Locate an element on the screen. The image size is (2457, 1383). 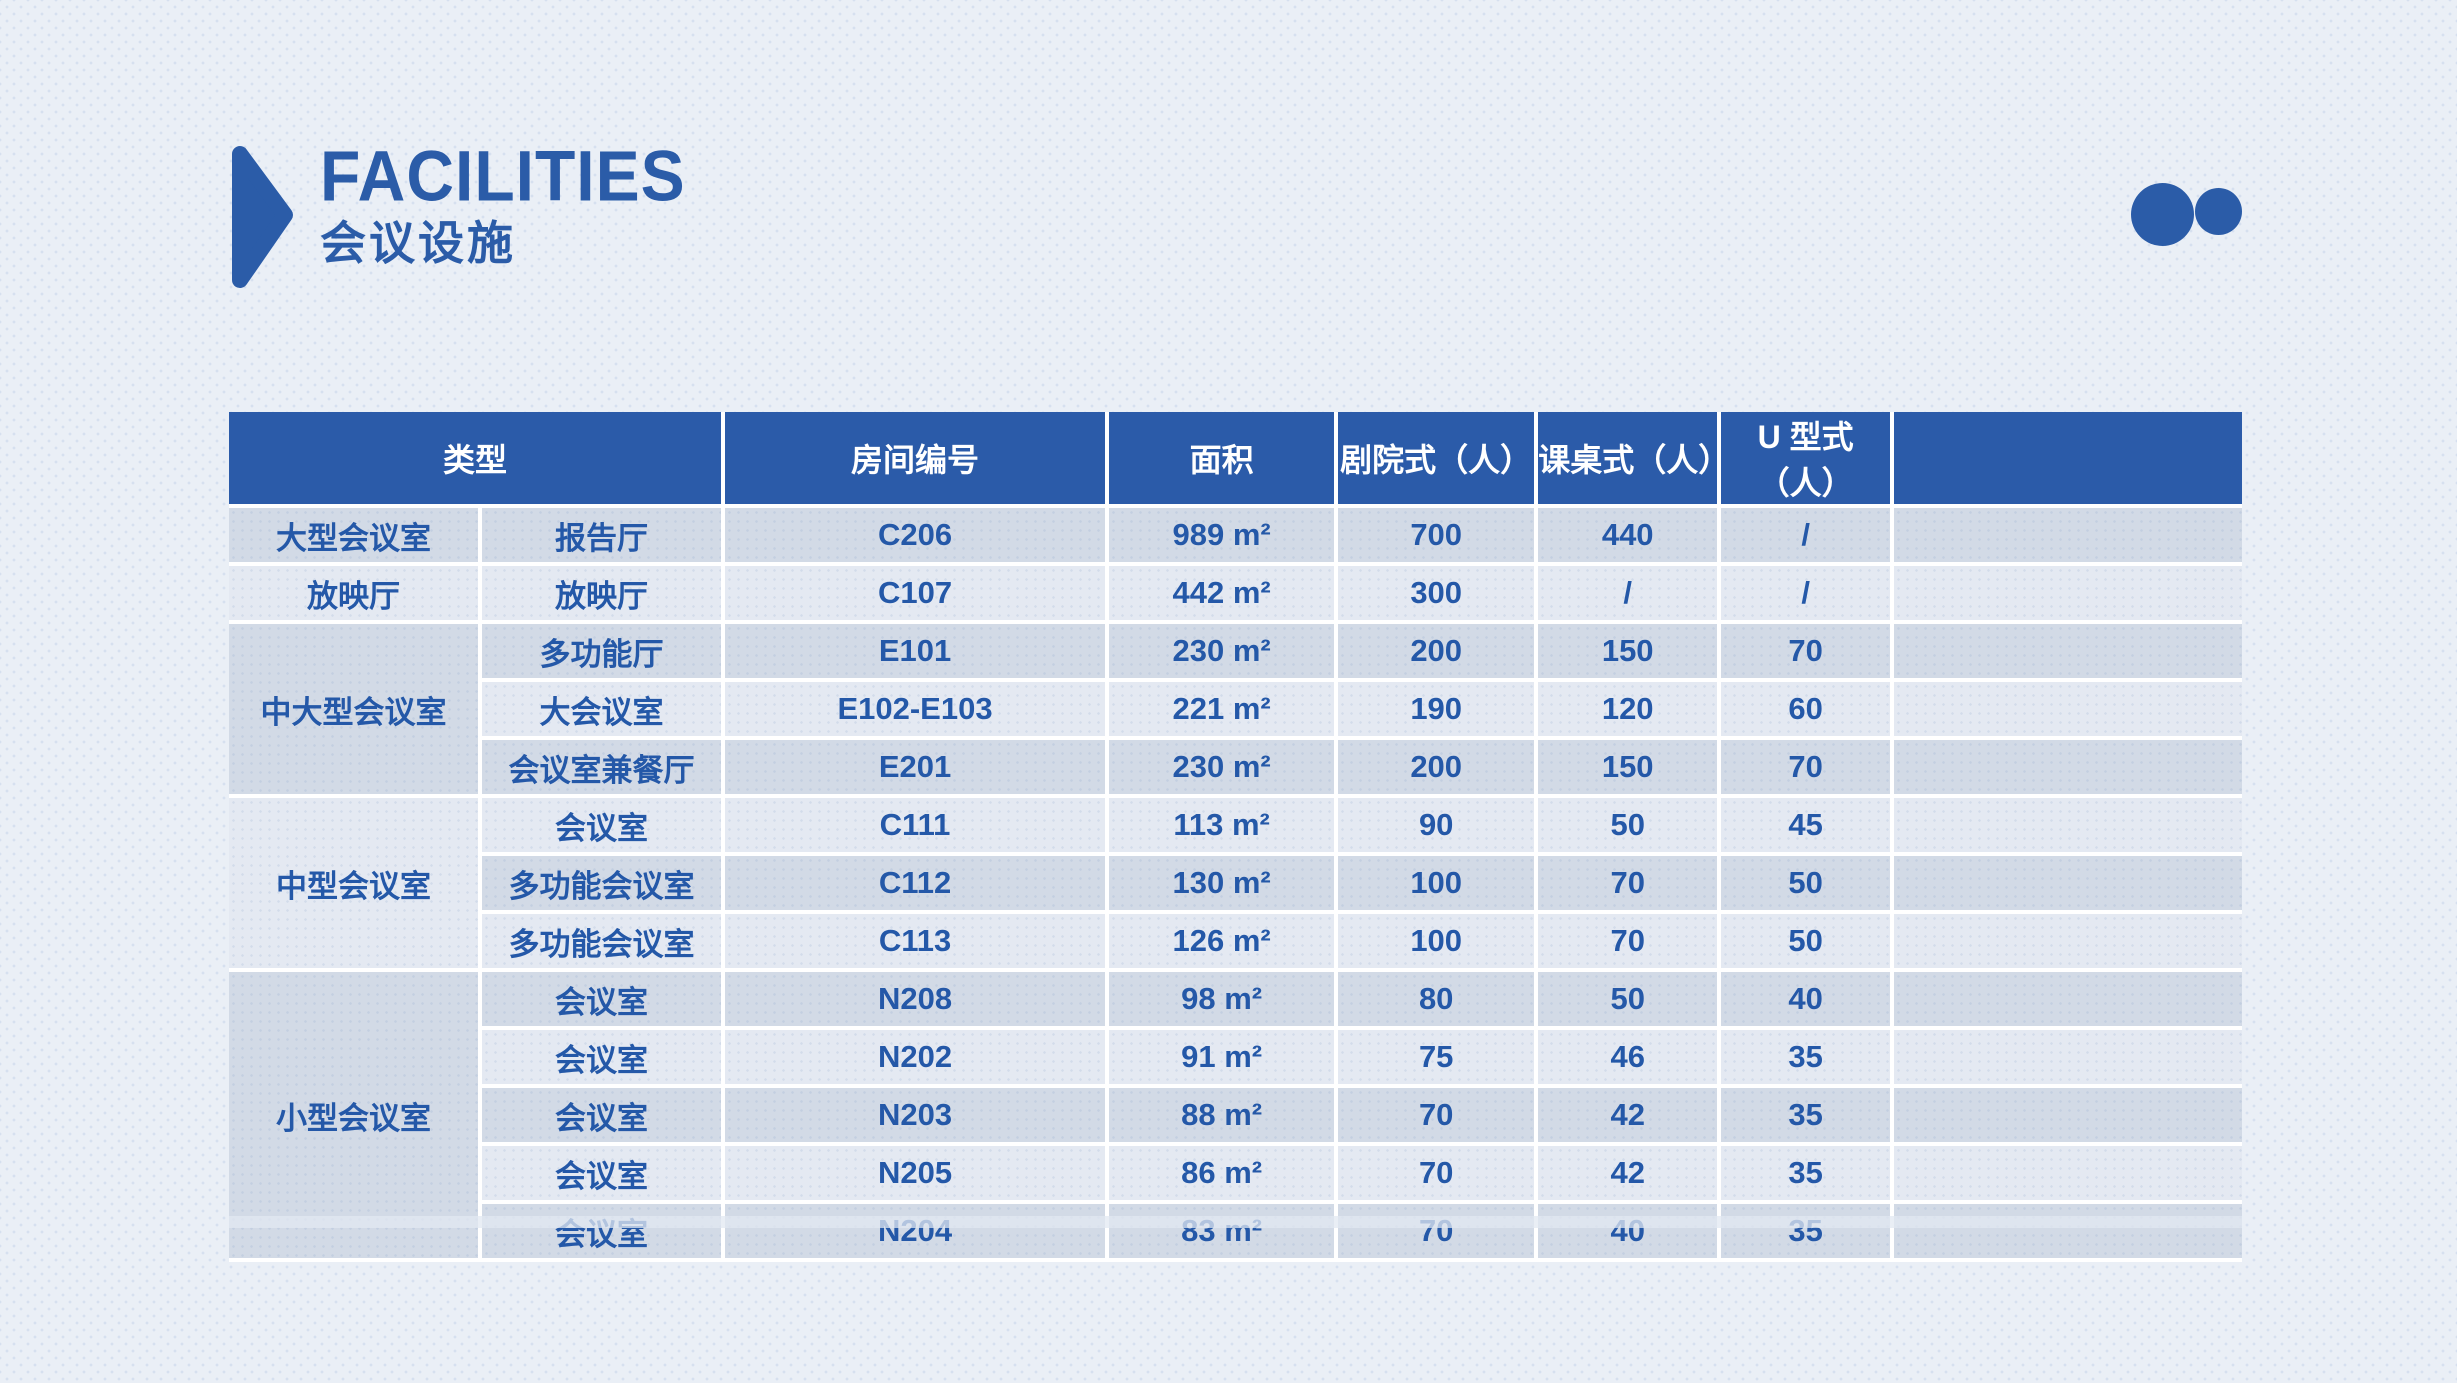
cell-room: C112 is located at coordinates (916, 884).